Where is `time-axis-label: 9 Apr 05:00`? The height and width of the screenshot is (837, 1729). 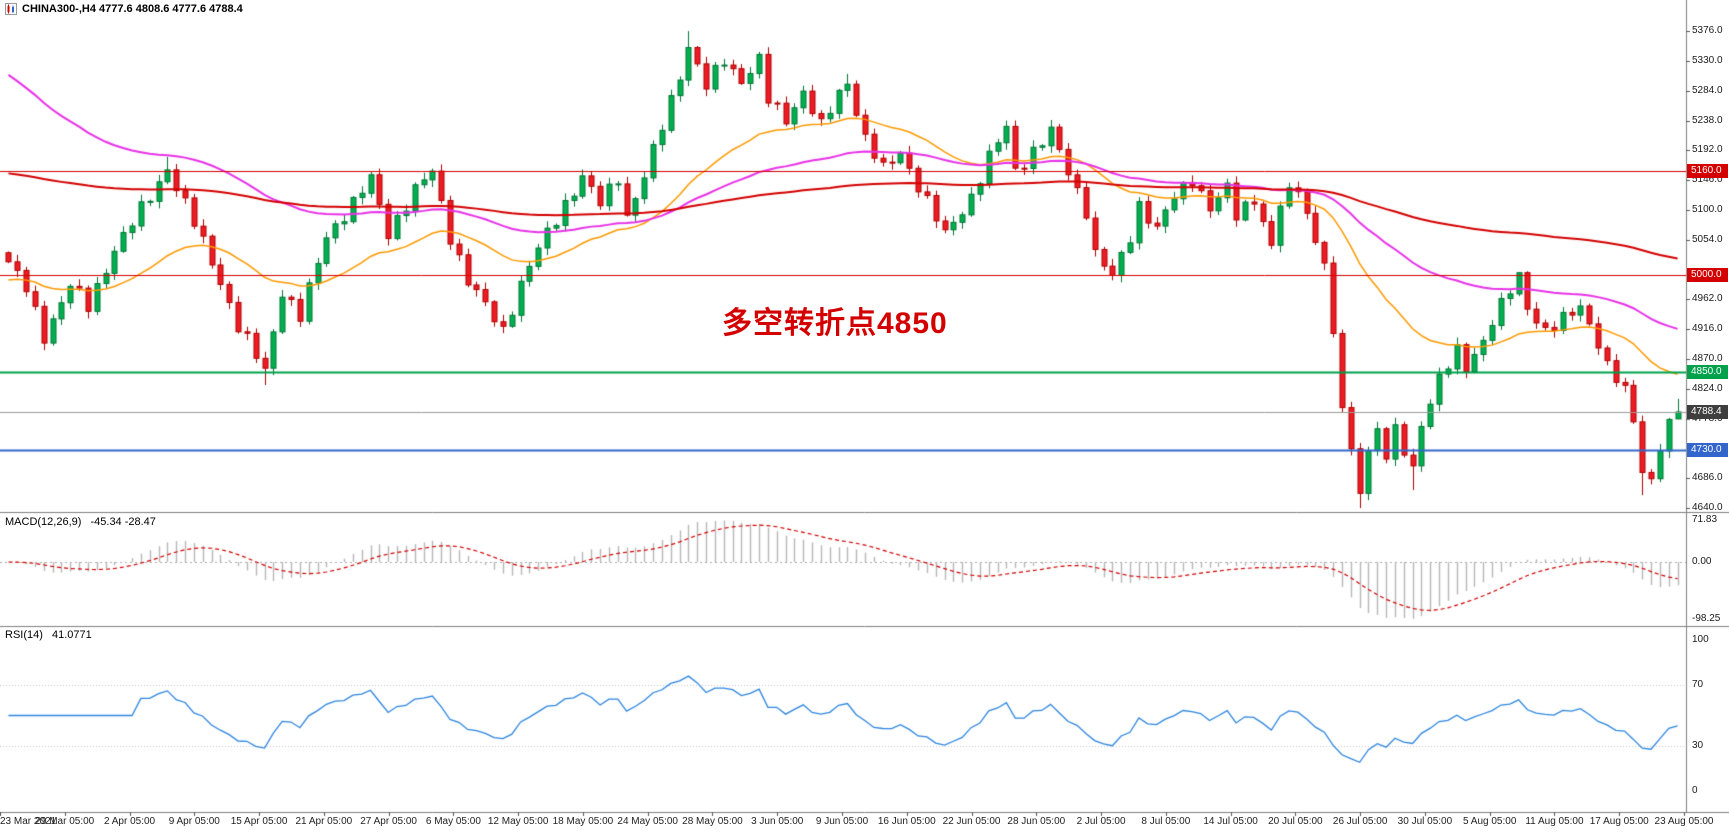
time-axis-label: 9 Apr 05:00 is located at coordinates (194, 821).